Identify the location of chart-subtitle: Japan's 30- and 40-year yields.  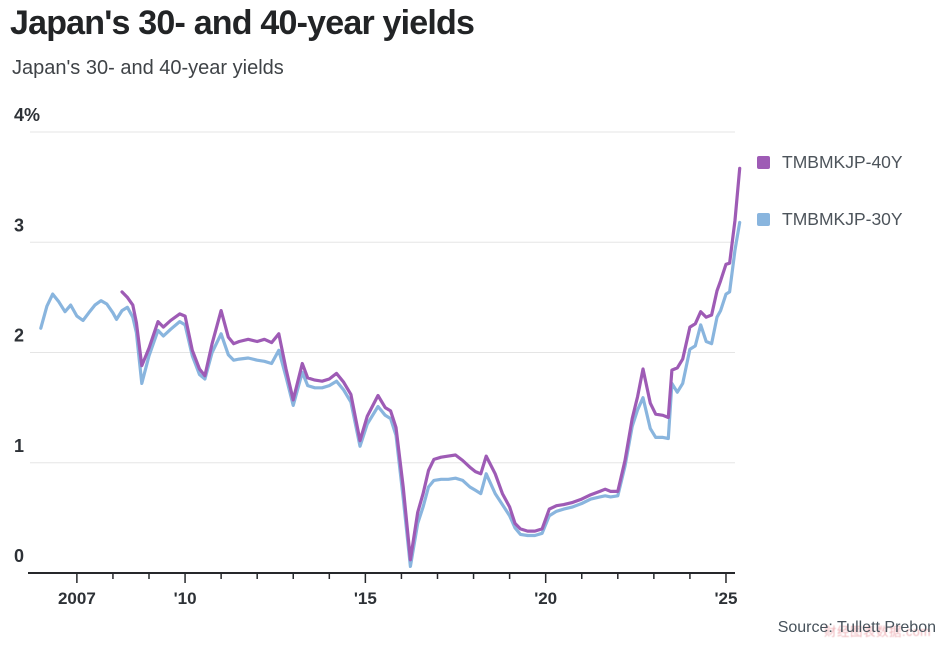
(148, 68).